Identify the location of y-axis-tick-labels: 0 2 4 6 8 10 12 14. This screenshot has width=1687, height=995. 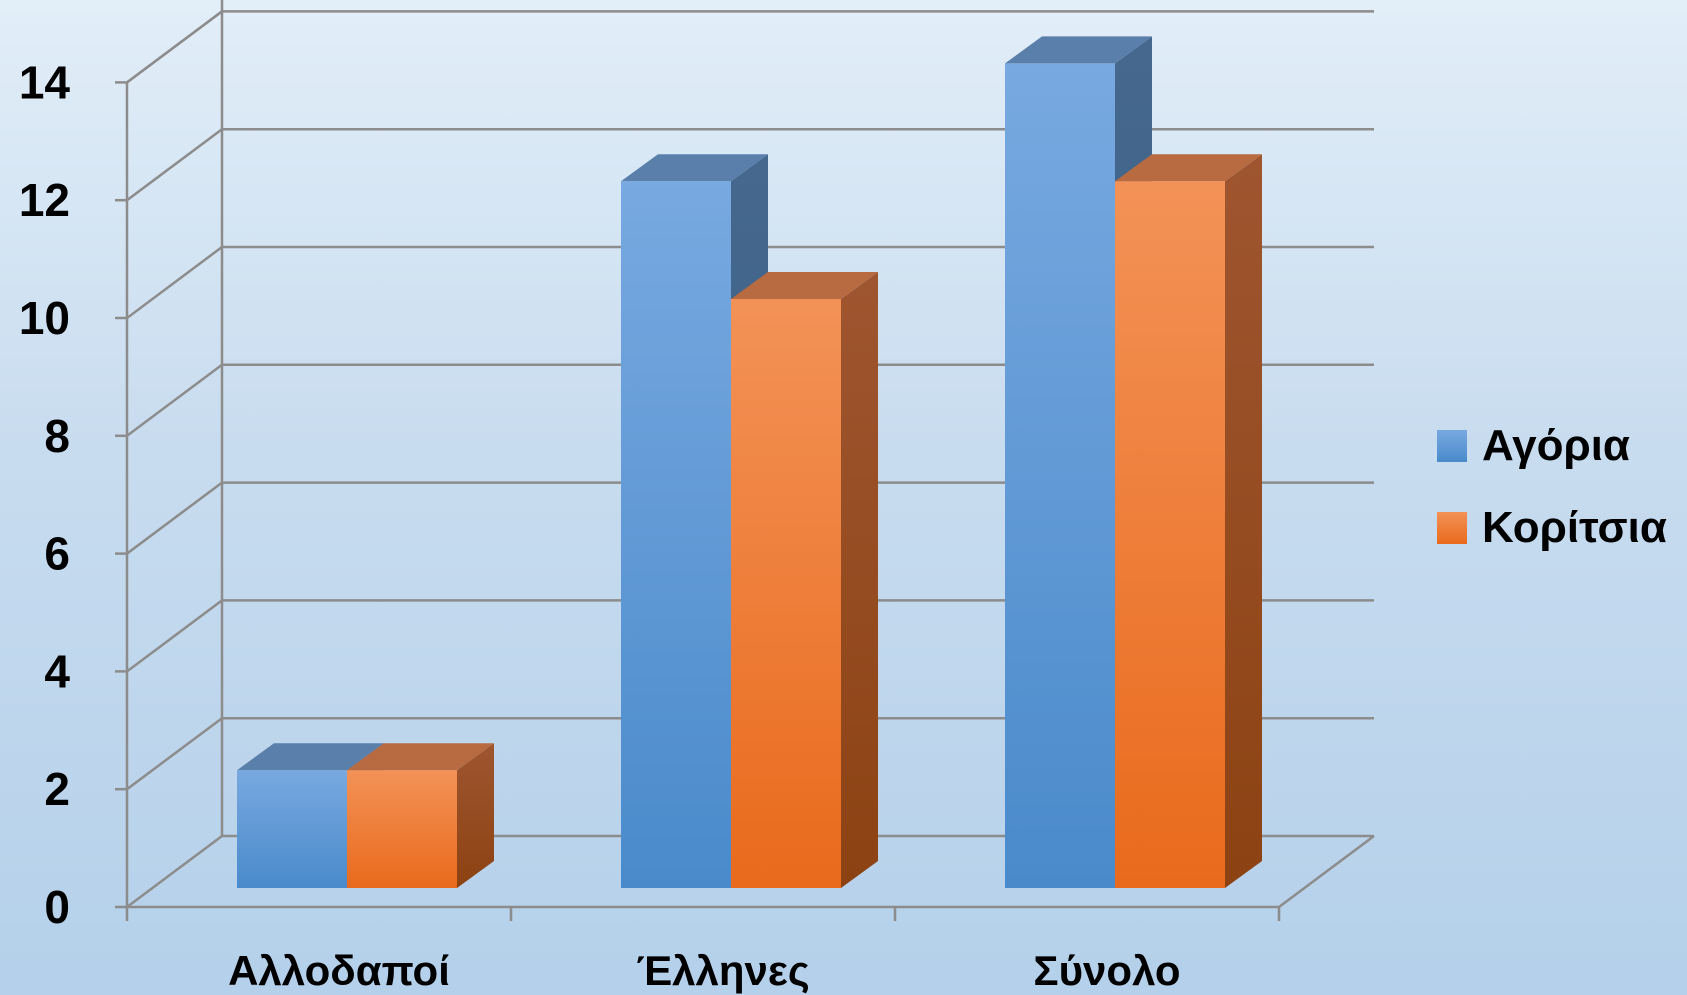
(45, 494).